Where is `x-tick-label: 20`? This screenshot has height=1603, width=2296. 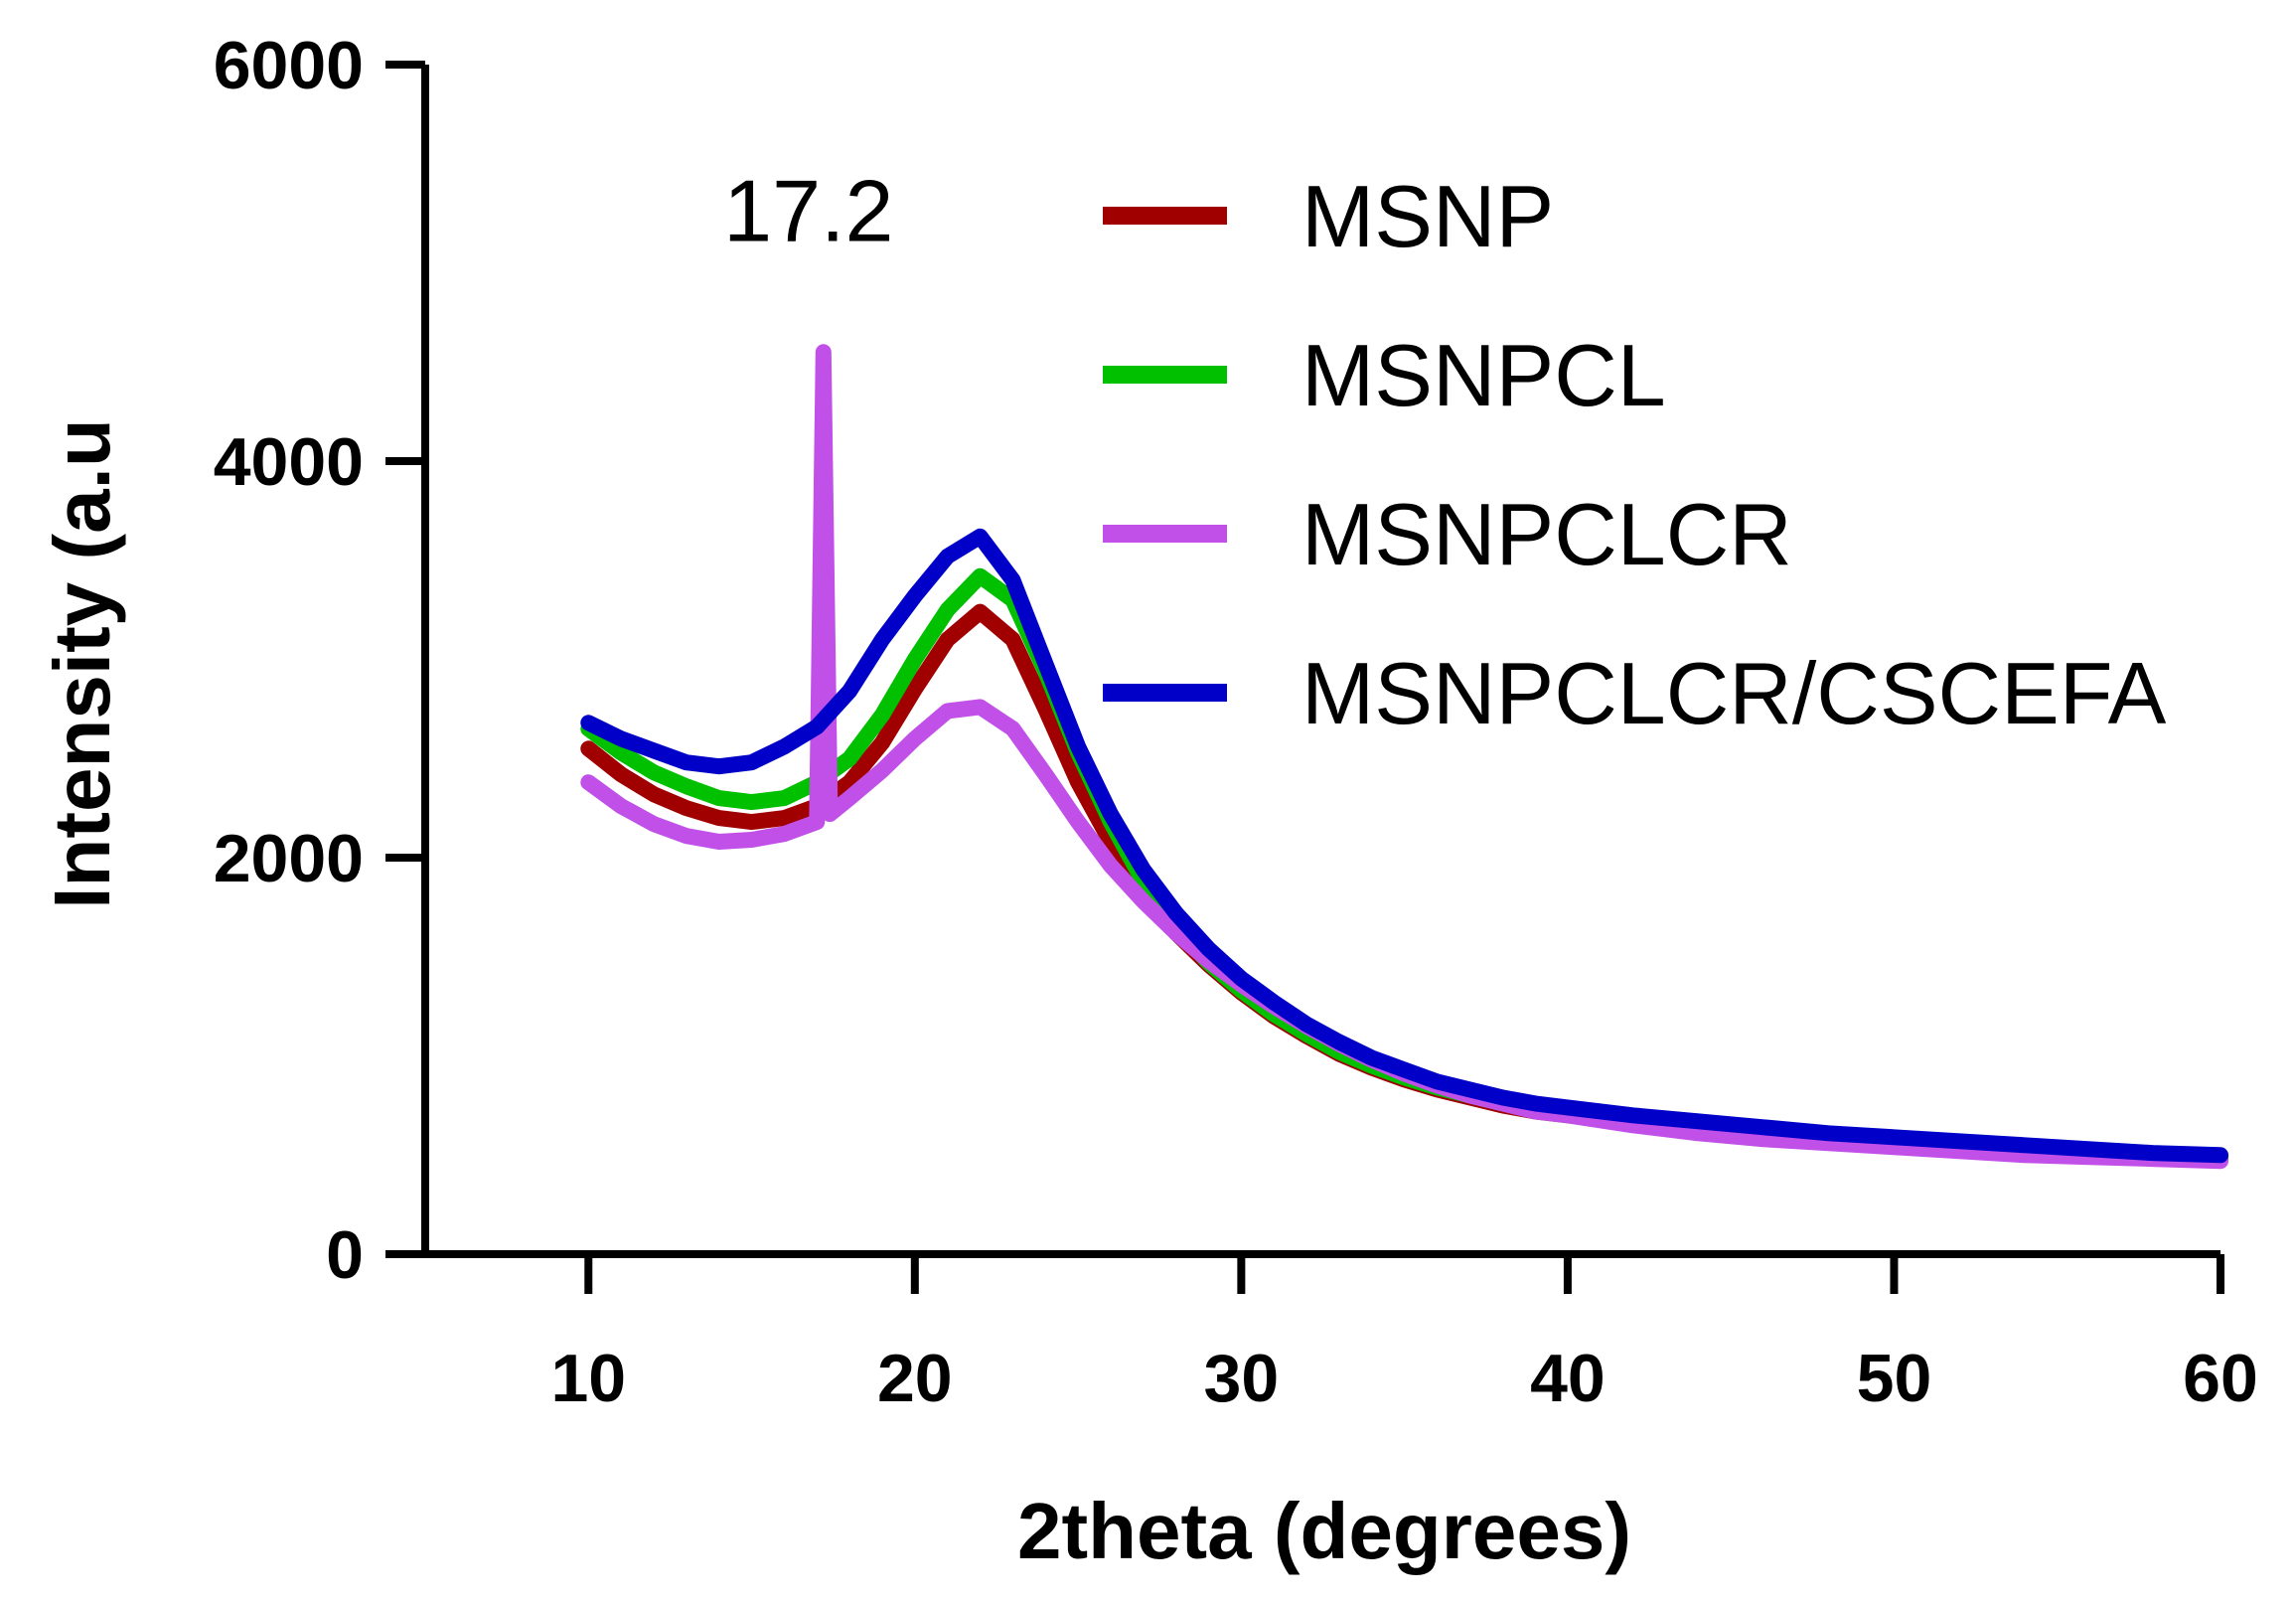
x-tick-label: 20 is located at coordinates (915, 1379).